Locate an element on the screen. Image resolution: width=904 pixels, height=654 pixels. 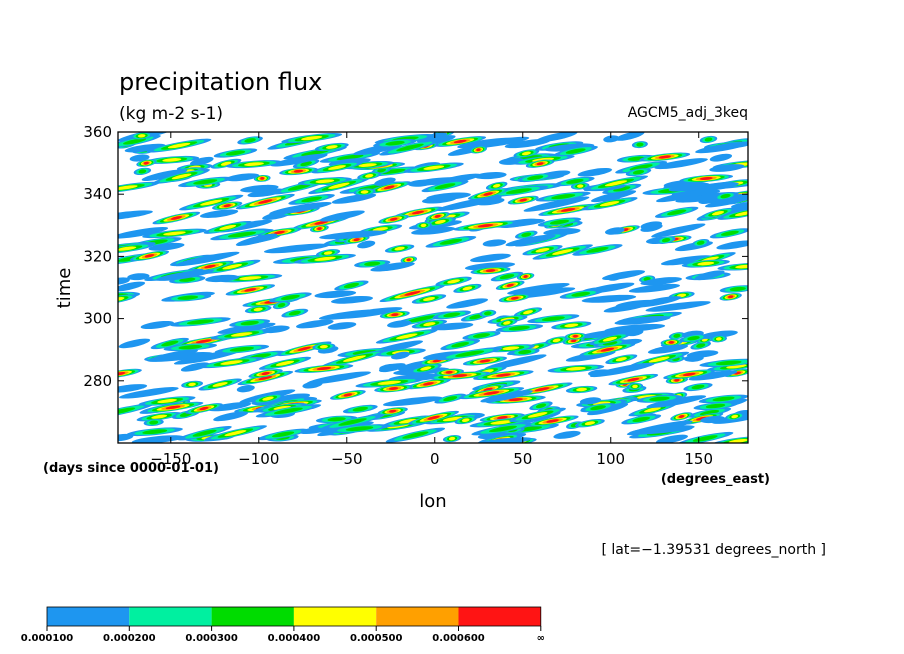
colorbar-label: 0.000300 is located at coordinates (211, 638).